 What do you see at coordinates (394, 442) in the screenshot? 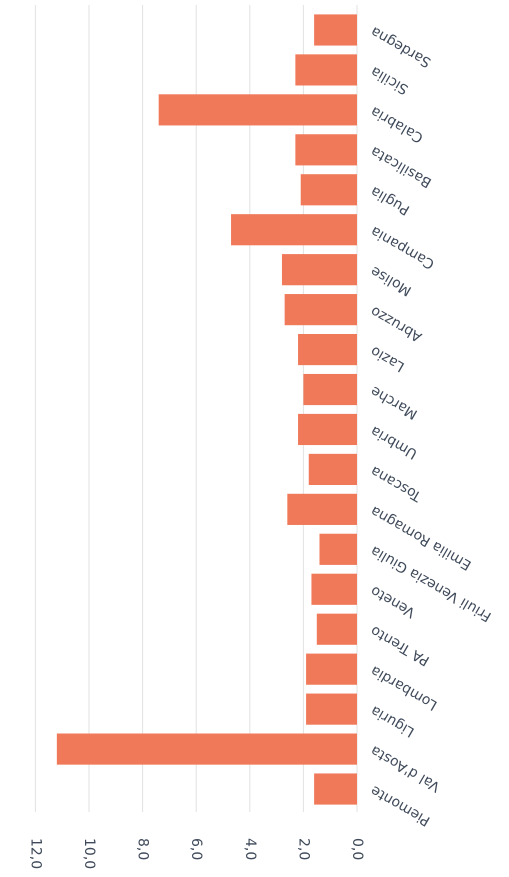
I see `category-label: Umbria` at bounding box center [394, 442].